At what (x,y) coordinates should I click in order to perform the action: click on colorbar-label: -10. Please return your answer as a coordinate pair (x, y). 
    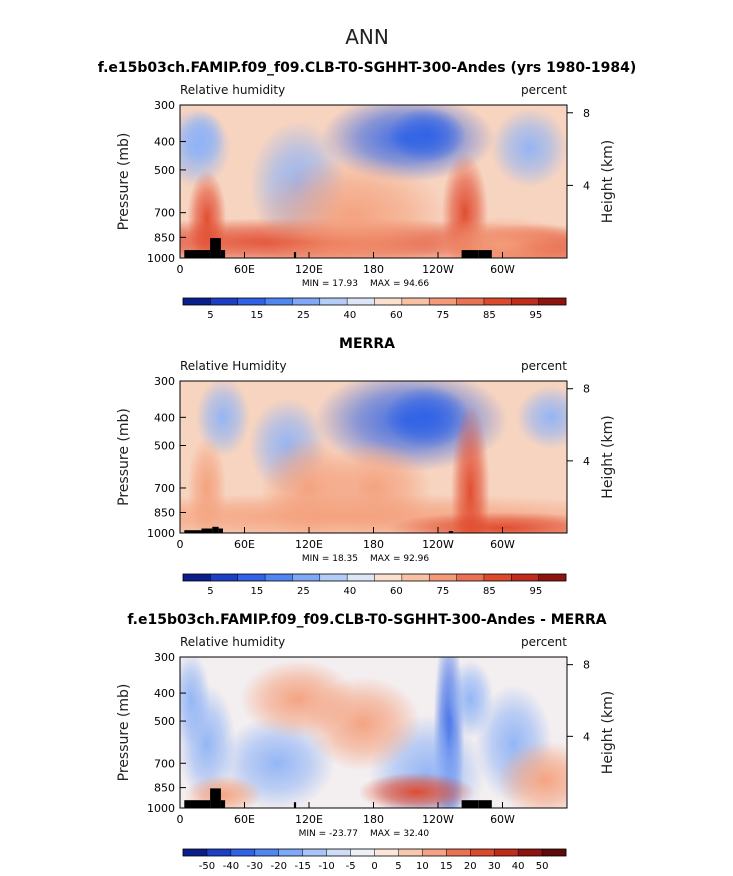
    Looking at the image, I should click on (326, 866).